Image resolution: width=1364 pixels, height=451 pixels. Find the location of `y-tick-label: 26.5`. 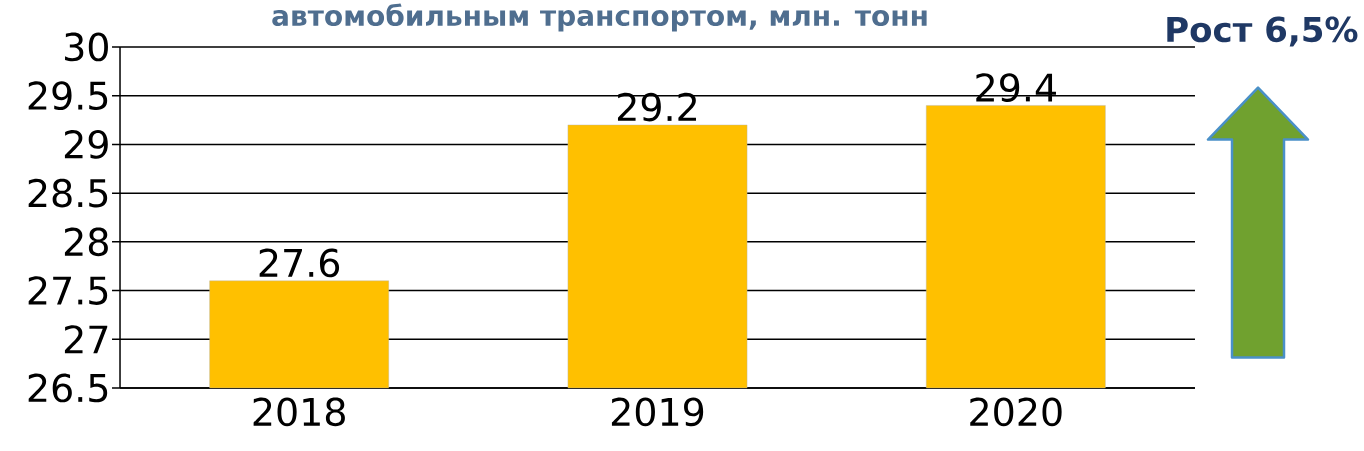

y-tick-label: 26.5 is located at coordinates (68, 388).